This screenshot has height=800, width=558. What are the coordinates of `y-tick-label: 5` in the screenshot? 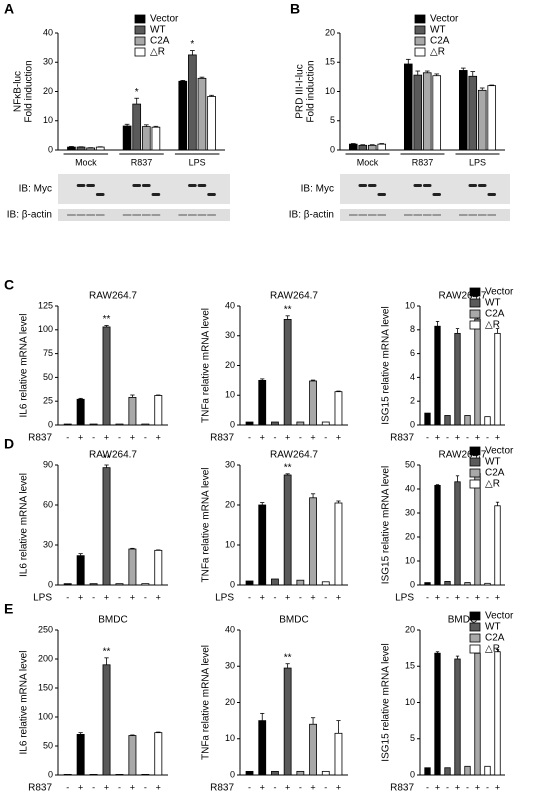 It's located at (332, 120).